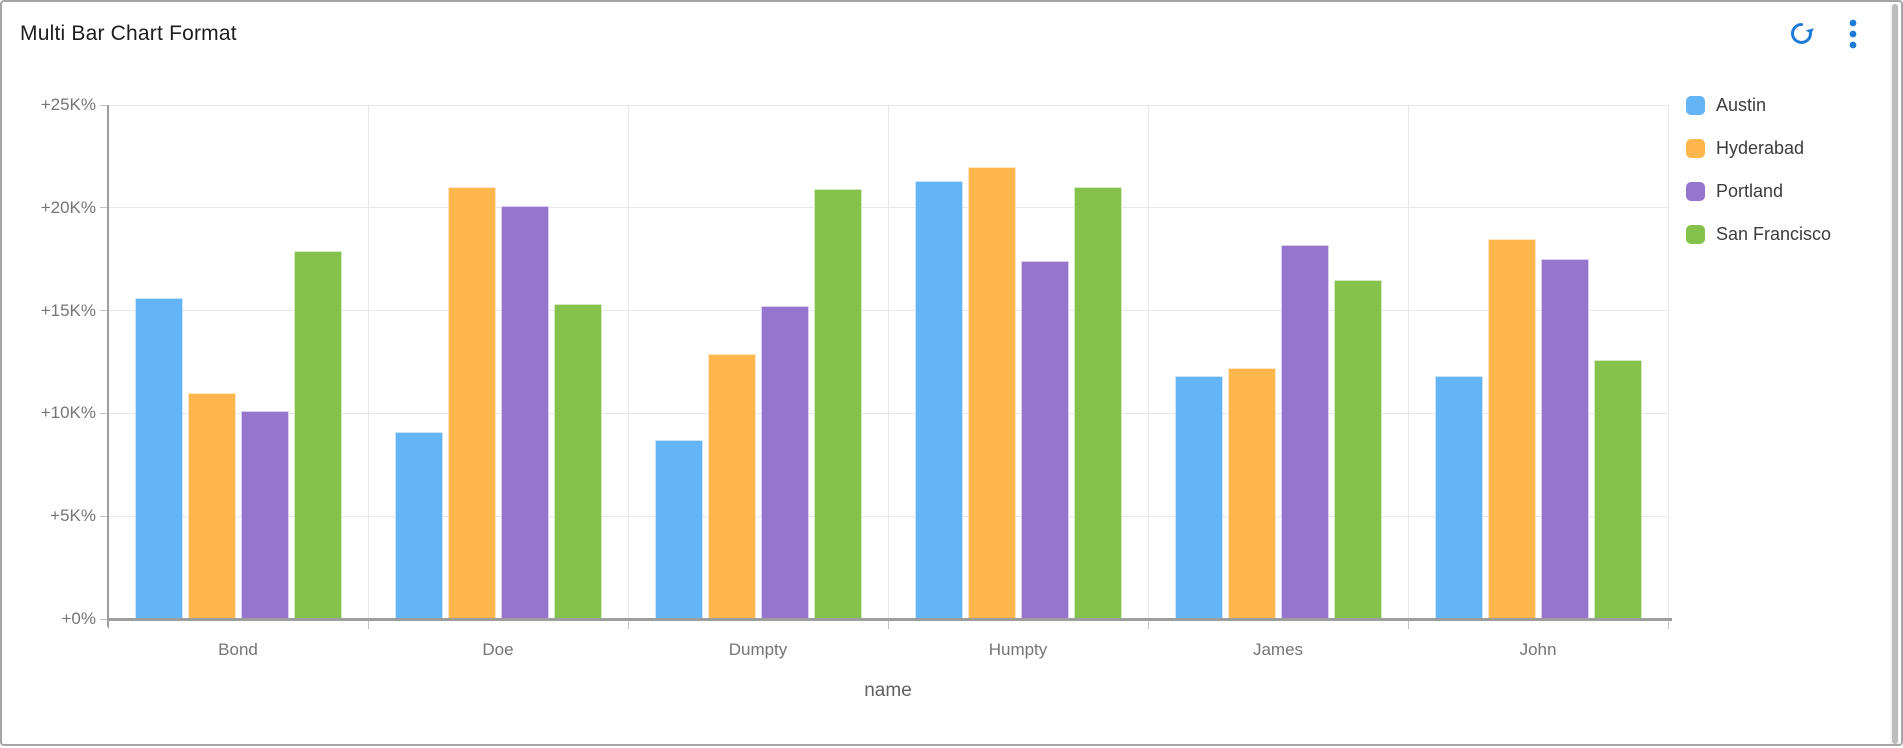 This screenshot has width=1903, height=748. Describe the element at coordinates (68, 207) in the screenshot. I see `y-tick-label: +20K%` at that location.